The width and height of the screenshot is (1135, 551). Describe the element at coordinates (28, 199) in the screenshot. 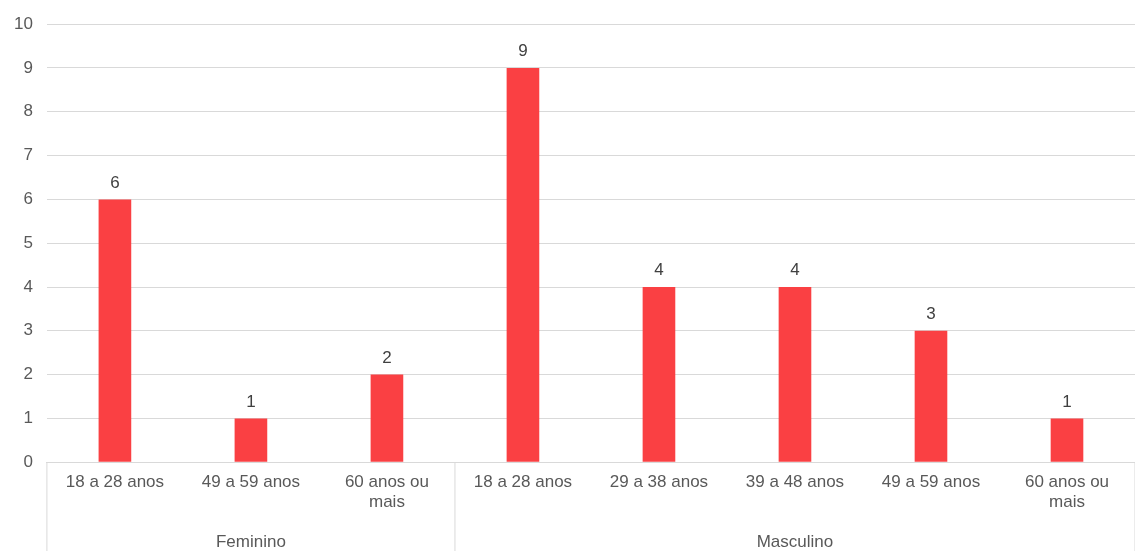

I see `y-tick-label: 6` at that location.